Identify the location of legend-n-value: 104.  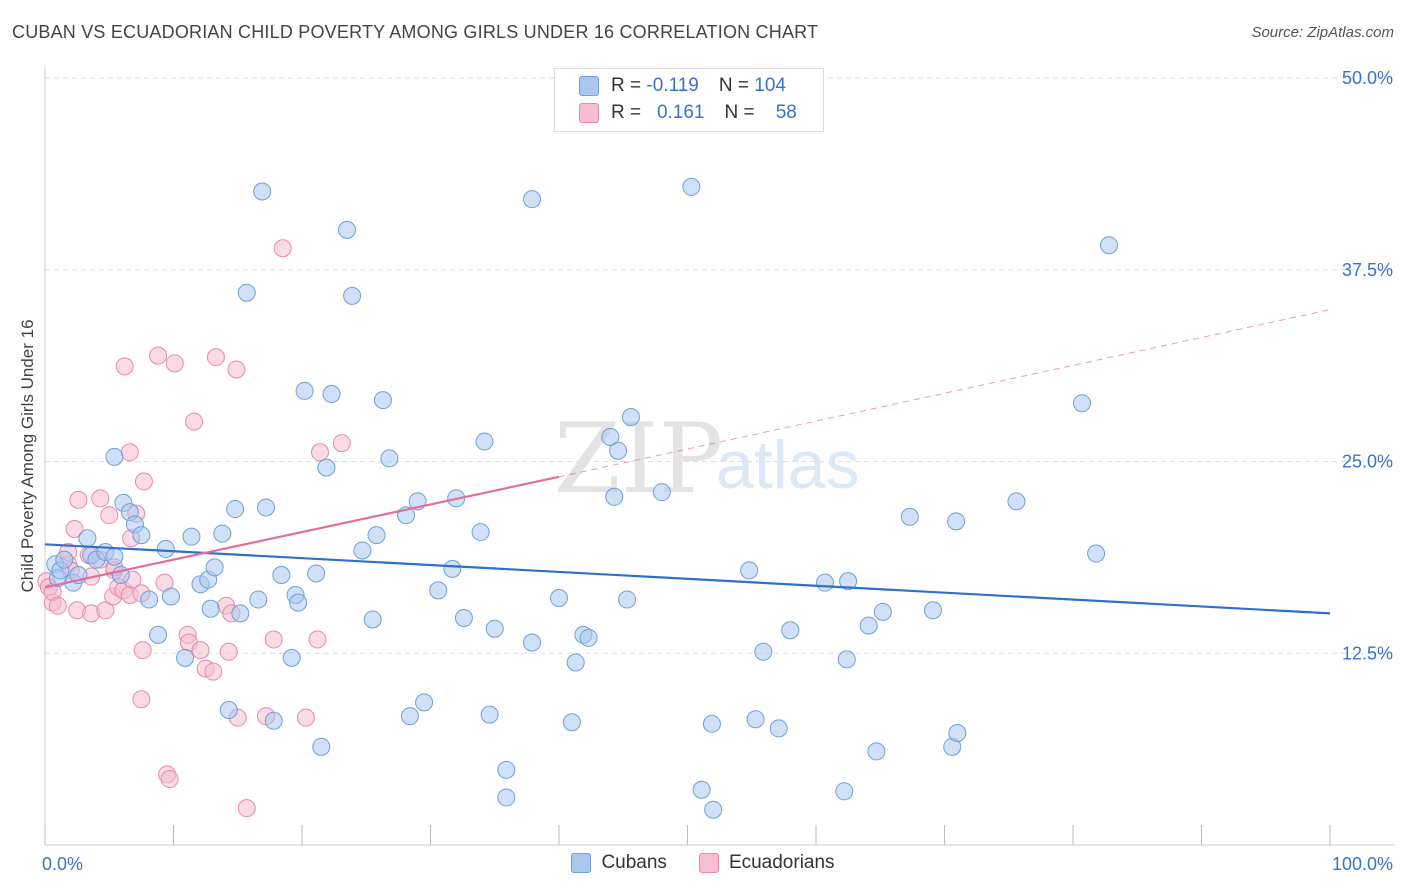
(770, 85).